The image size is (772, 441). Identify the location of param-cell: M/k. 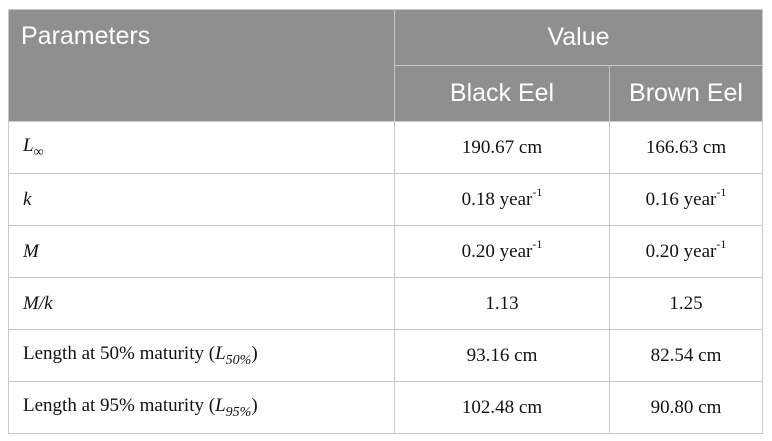
(201, 303).